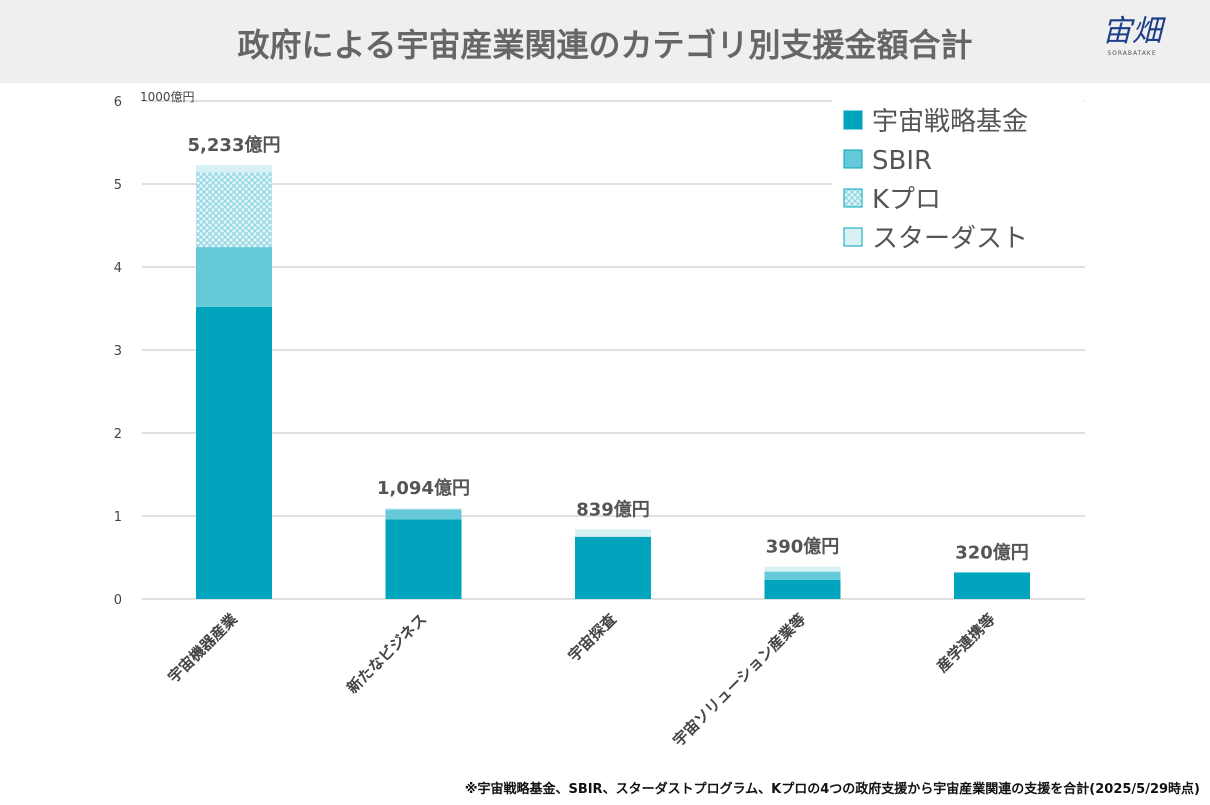 The height and width of the screenshot is (805, 1210). I want to click on legend-label: 宇宙戦略基金, so click(950, 122).